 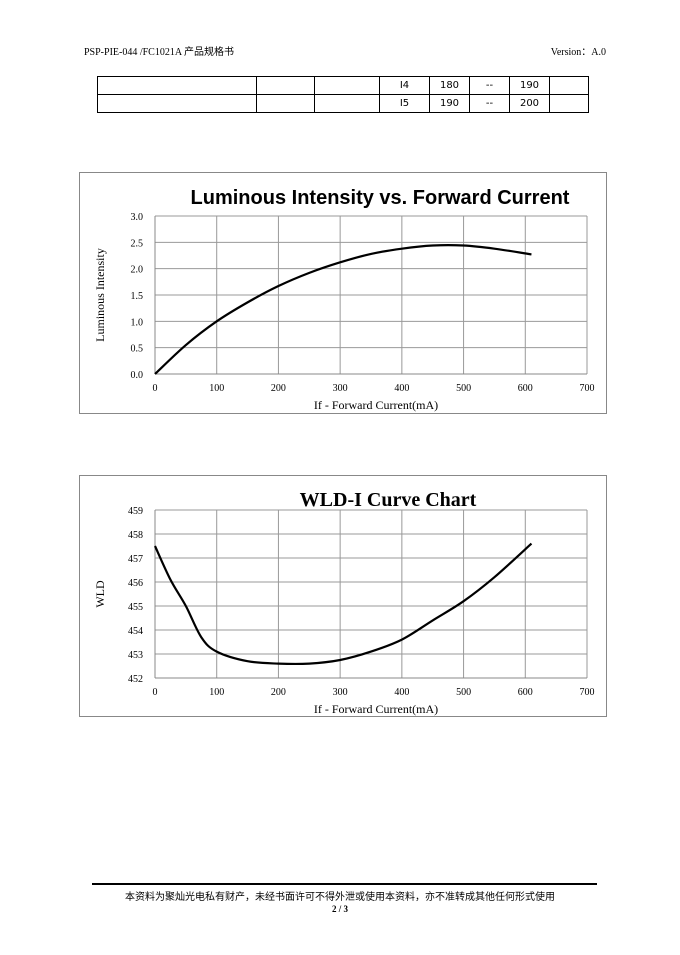 I want to click on y-tick-label: 2.0, so click(x=137, y=270).